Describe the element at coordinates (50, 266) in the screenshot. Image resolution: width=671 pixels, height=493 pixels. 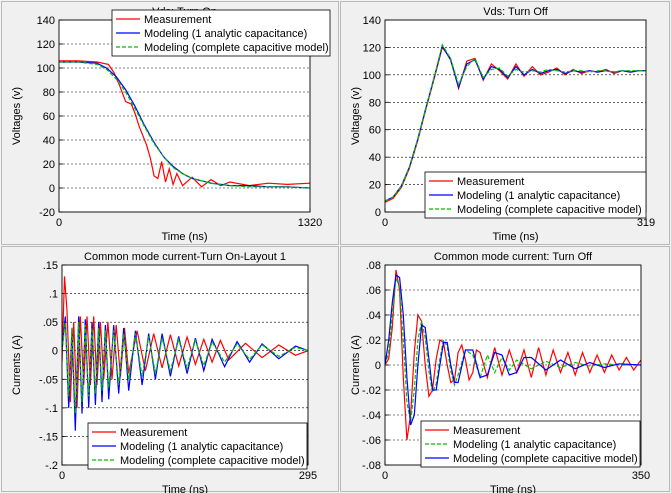
I see `y-tick-label: .15` at that location.